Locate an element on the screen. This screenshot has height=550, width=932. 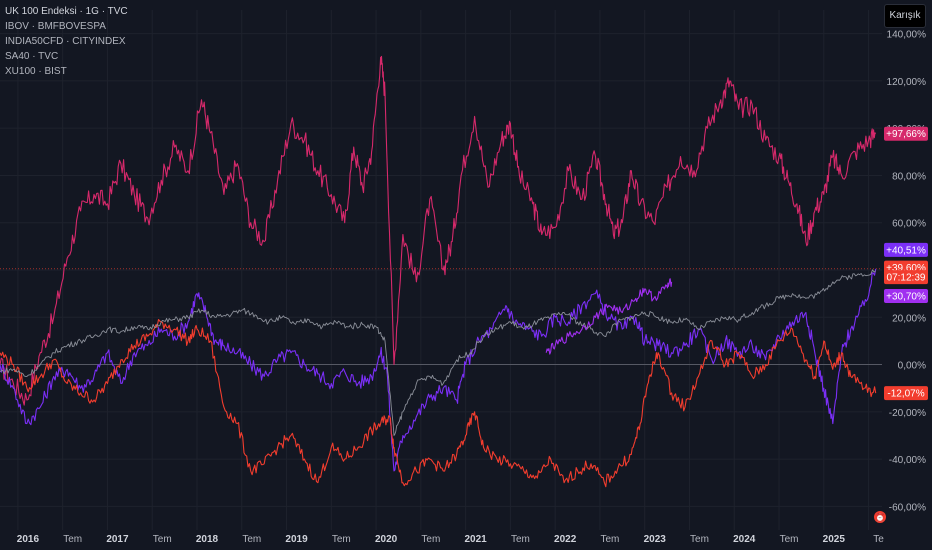
price-badge: 07:12:39 is located at coordinates (906, 277).